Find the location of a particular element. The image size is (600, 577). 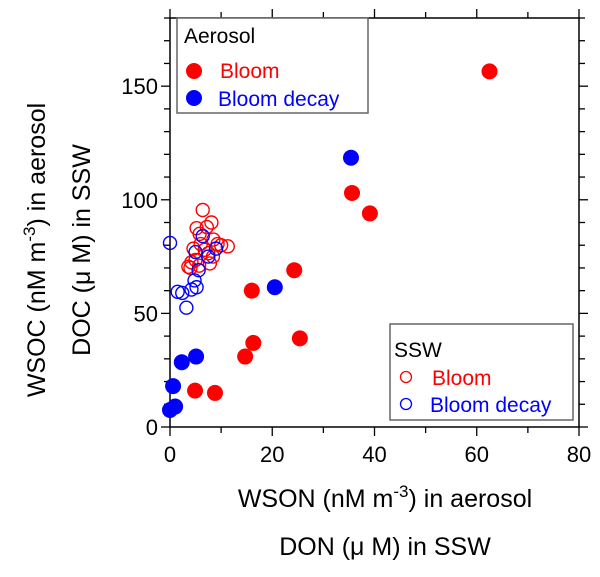

series-ssw-bloom-decay is located at coordinates (193, 271).